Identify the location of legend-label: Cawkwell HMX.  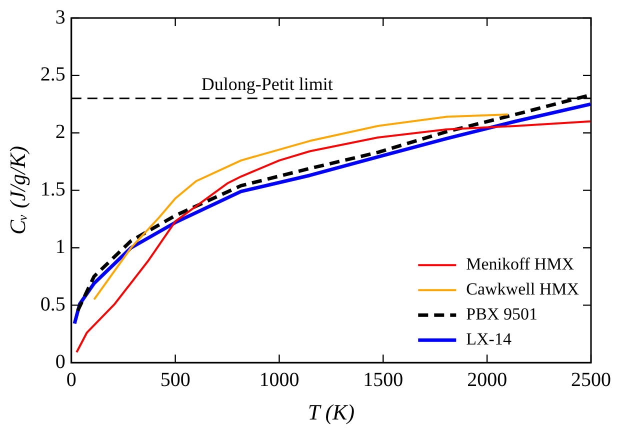
(523, 289).